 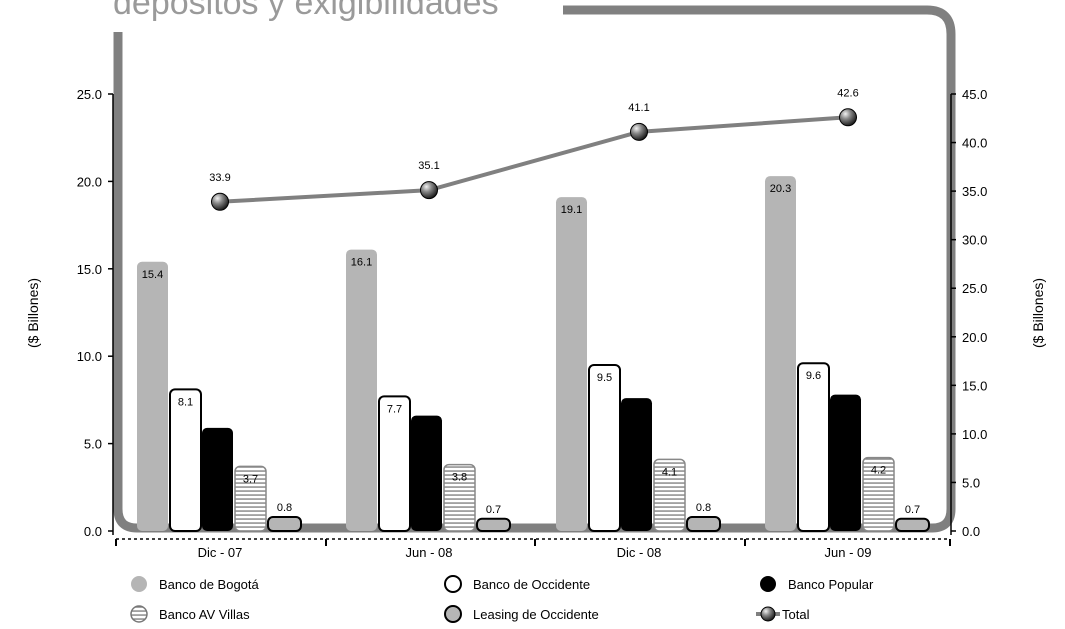 I want to click on legend-label: Banco de Bogotá, so click(x=209, y=584).